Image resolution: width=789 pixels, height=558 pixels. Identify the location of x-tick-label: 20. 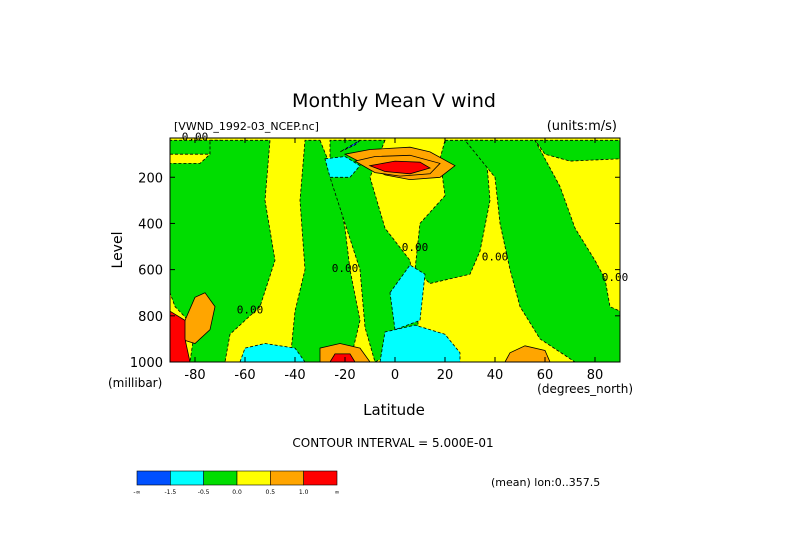
(445, 375).